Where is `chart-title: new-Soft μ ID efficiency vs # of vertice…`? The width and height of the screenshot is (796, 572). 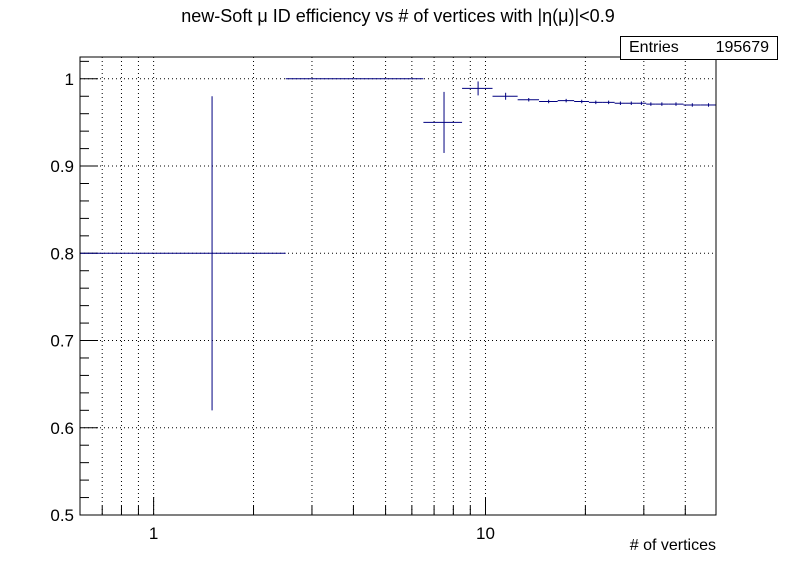 chart-title: new-Soft μ ID efficiency vs # of vertice… is located at coordinates (398, 16).